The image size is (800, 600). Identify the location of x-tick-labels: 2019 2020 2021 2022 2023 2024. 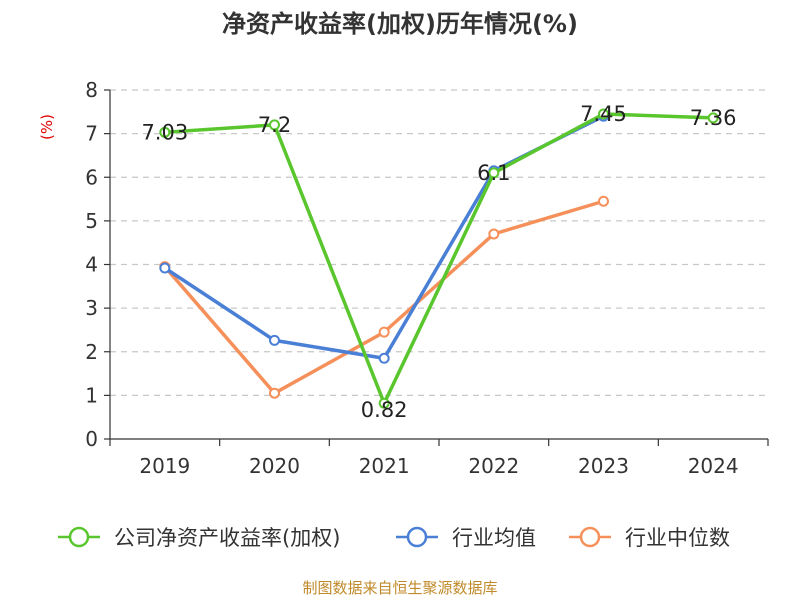
(438, 466).